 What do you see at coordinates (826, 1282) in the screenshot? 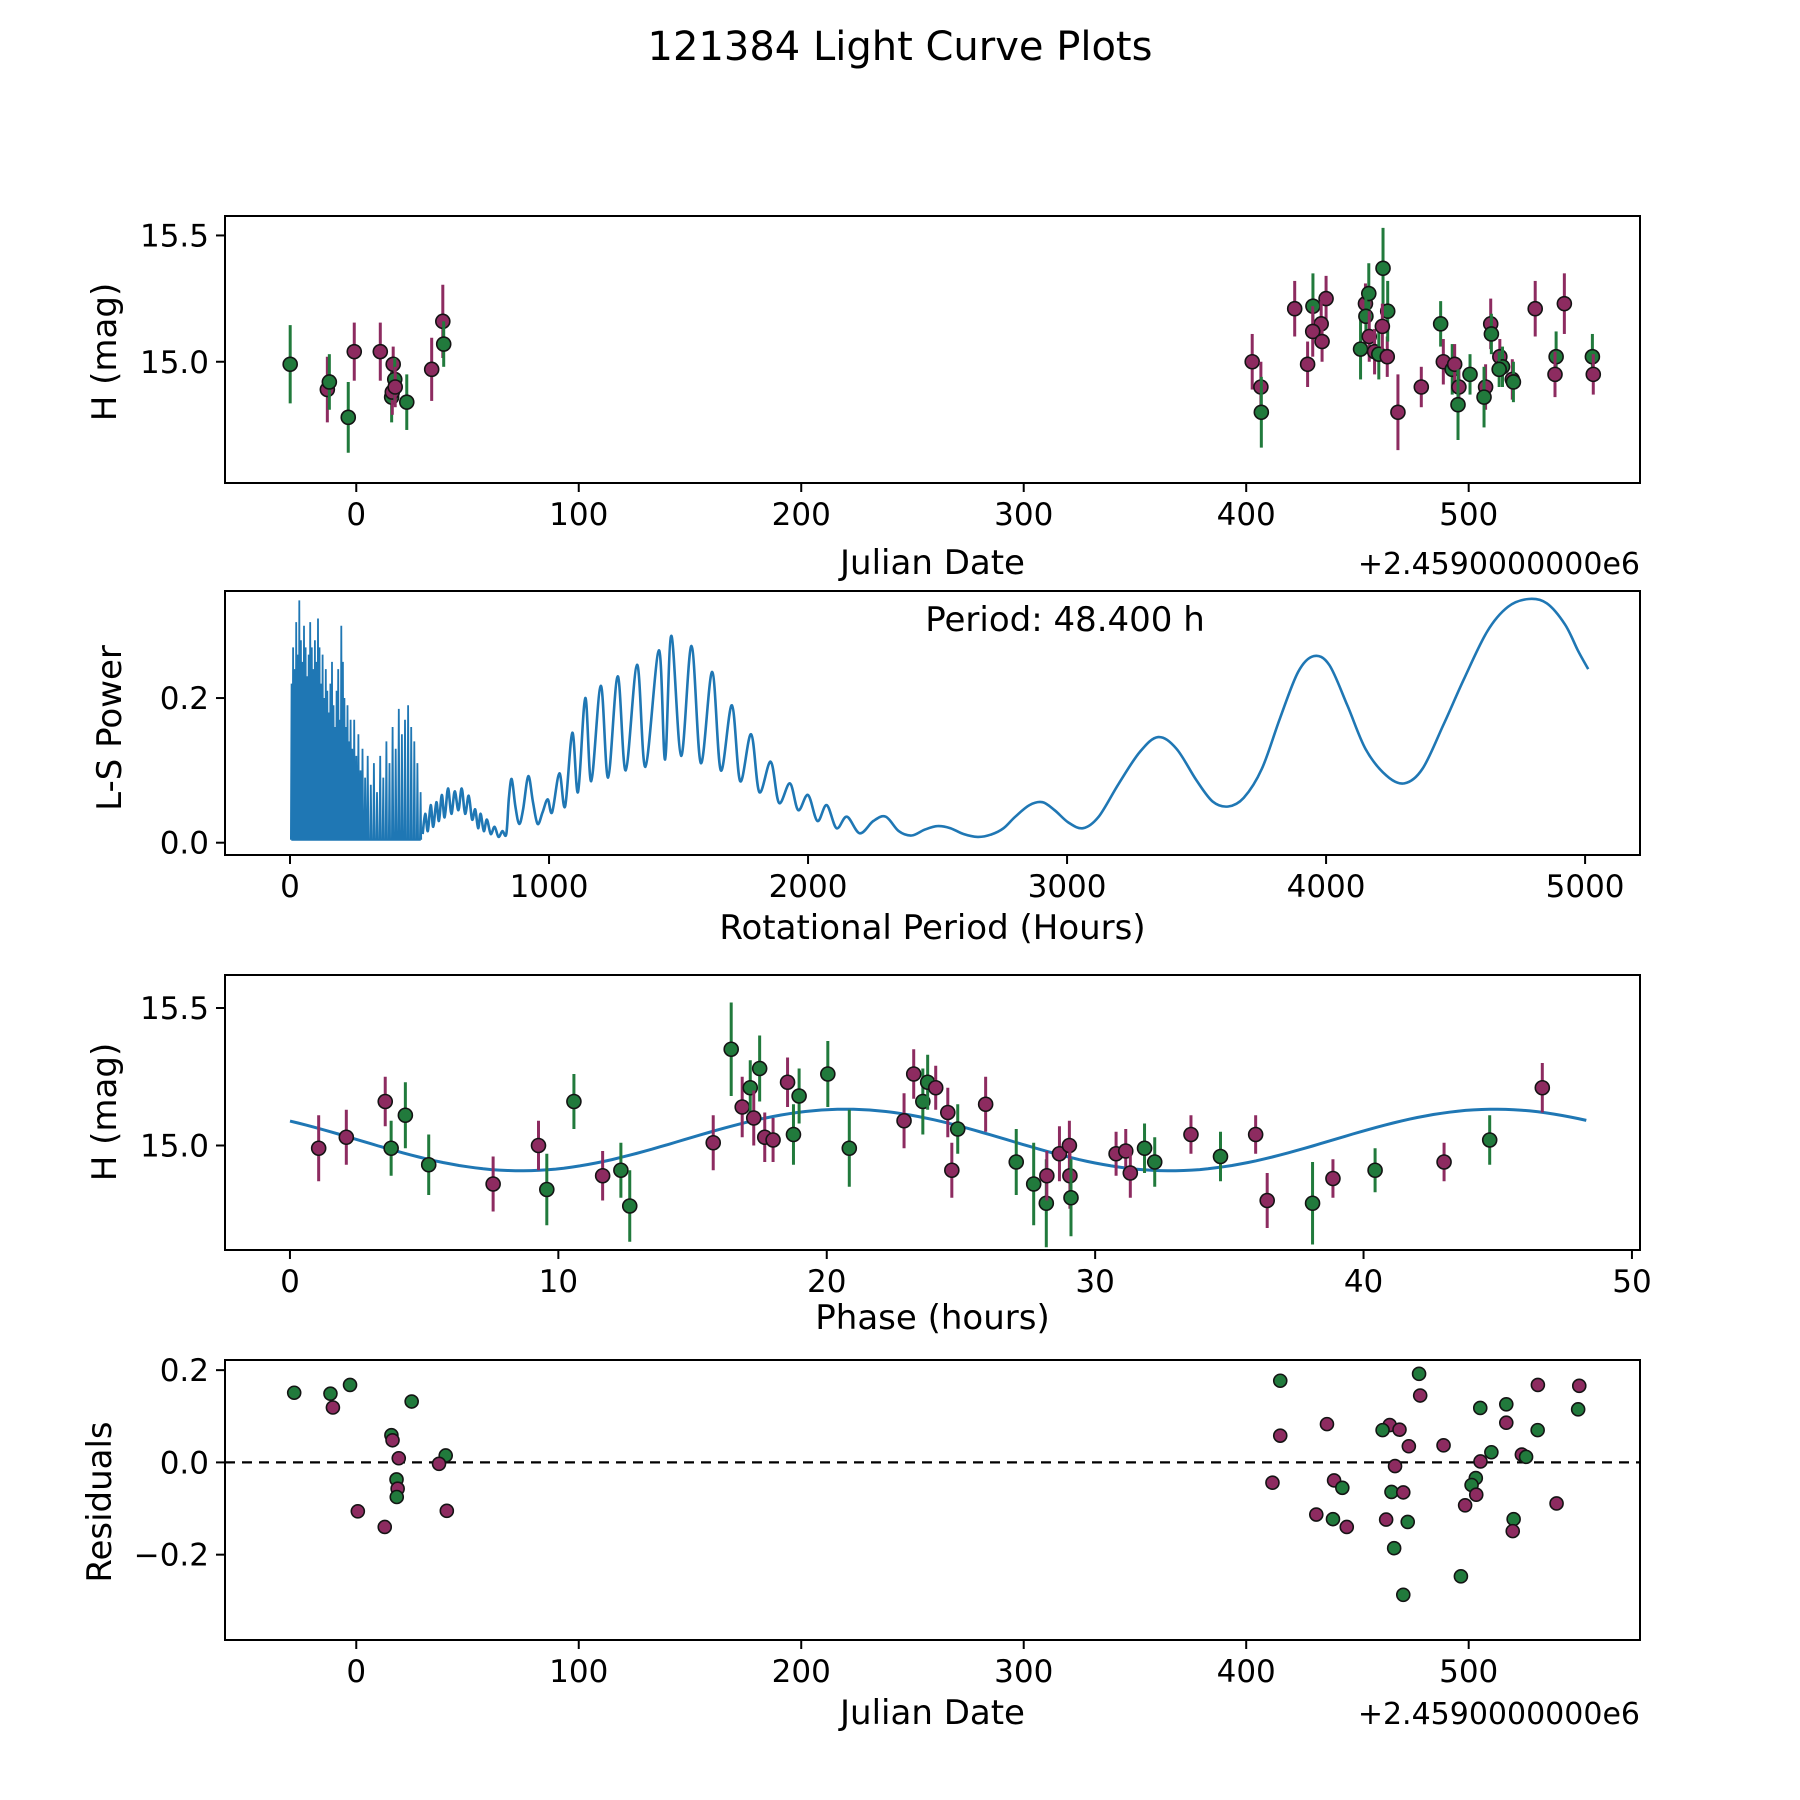
I see `phase-x-tick-label: 20` at bounding box center [826, 1282].